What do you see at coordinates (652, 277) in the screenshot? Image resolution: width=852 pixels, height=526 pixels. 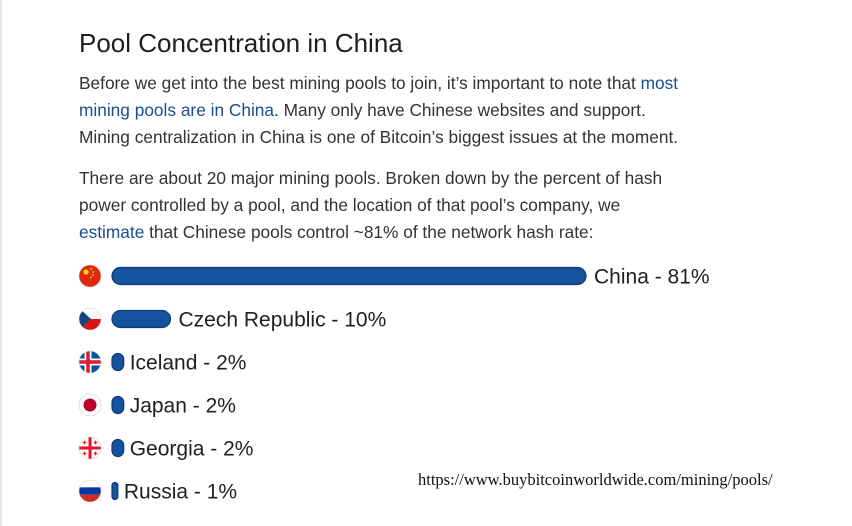 I see `bar-label-china: China - 81%` at bounding box center [652, 277].